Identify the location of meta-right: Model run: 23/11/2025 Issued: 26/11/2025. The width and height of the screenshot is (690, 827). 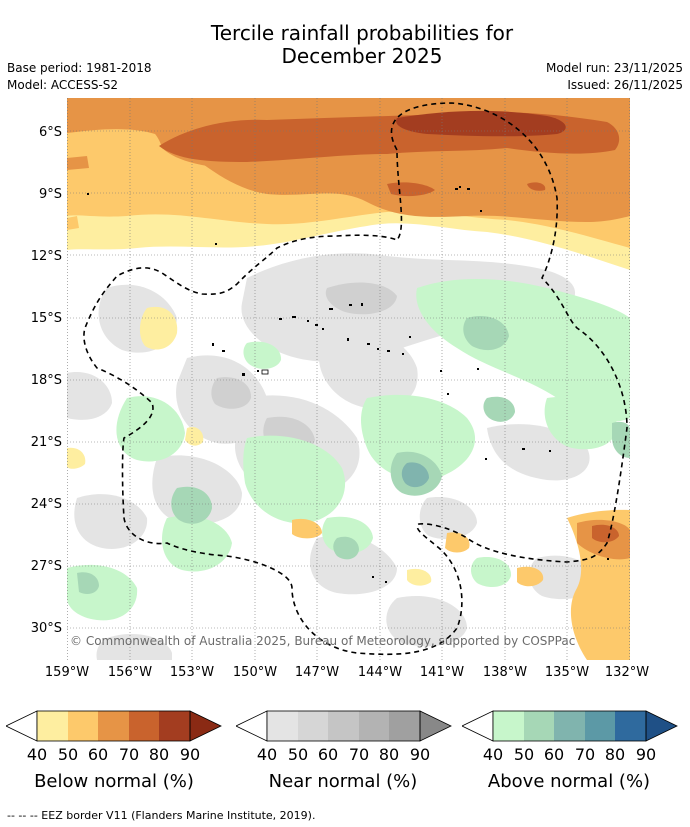
(614, 77).